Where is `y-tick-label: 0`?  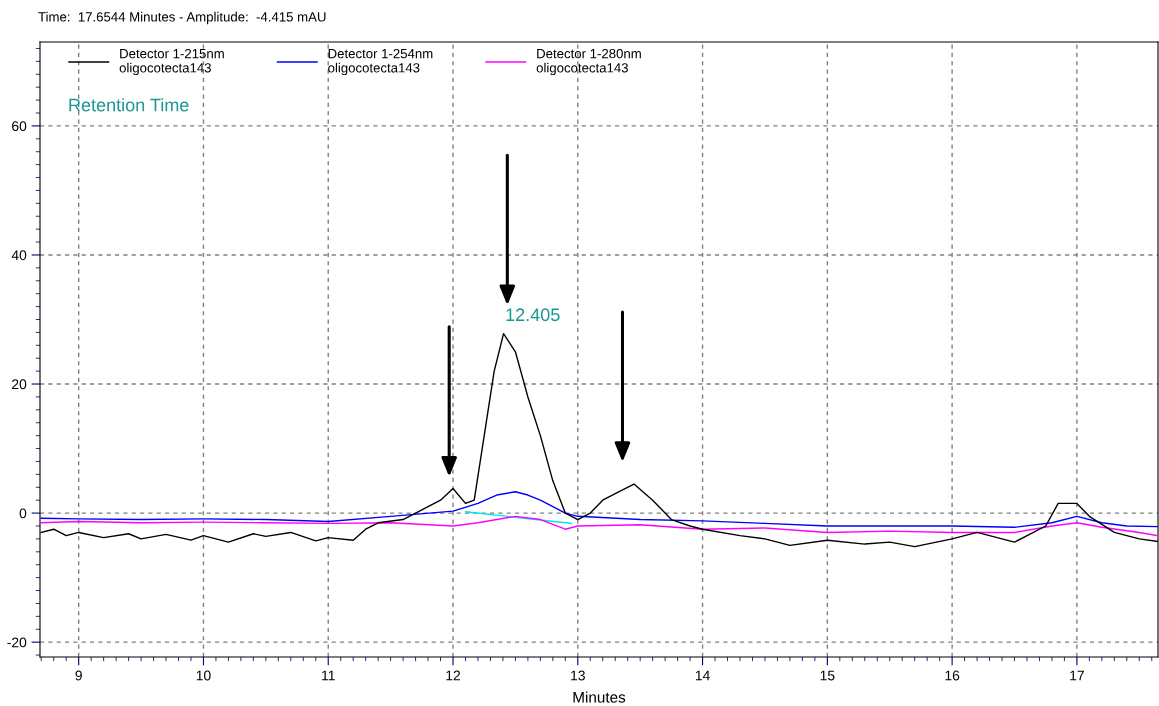 y-tick-label: 0 is located at coordinates (23, 513).